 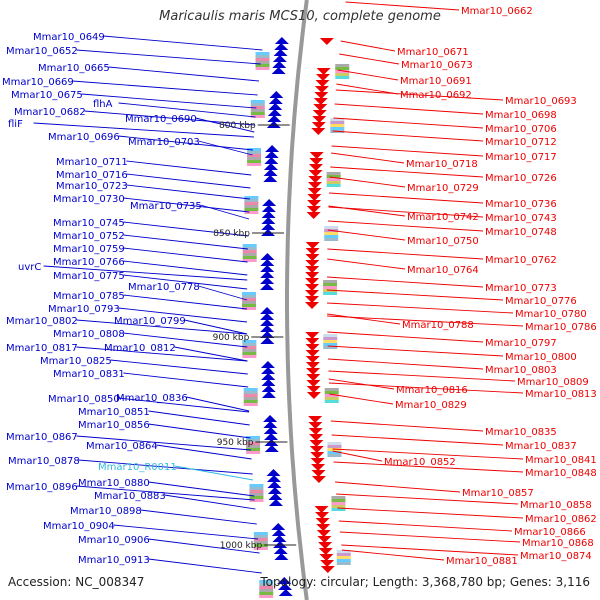 What do you see at coordinates (521, 432) in the screenshot?
I see `right-gene-label: Mmar10_0835` at bounding box center [521, 432].